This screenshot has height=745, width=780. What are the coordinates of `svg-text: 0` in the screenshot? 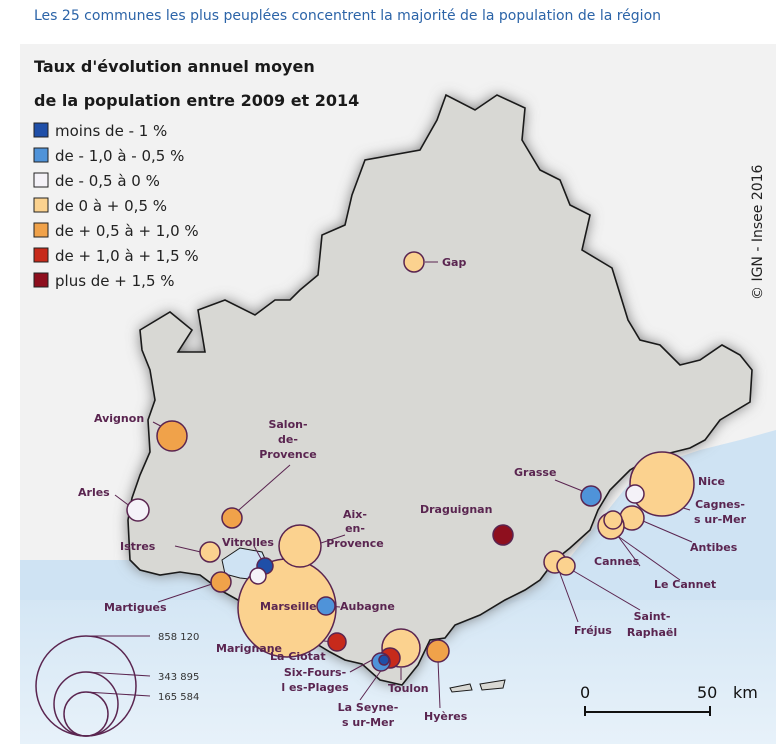 It's located at (585, 692).